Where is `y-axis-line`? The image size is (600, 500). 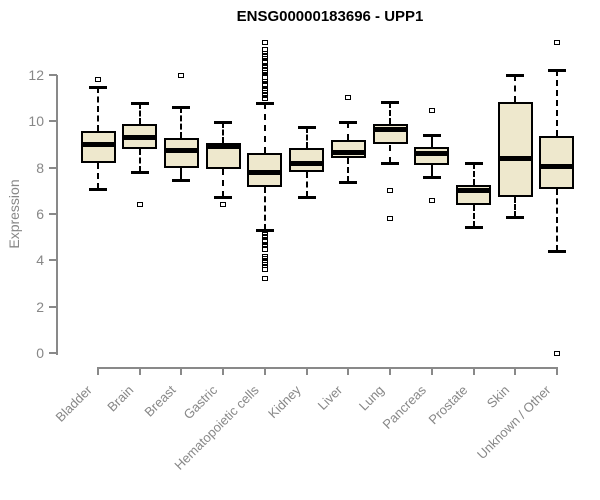
y-axis-line is located at coordinates (57, 215).